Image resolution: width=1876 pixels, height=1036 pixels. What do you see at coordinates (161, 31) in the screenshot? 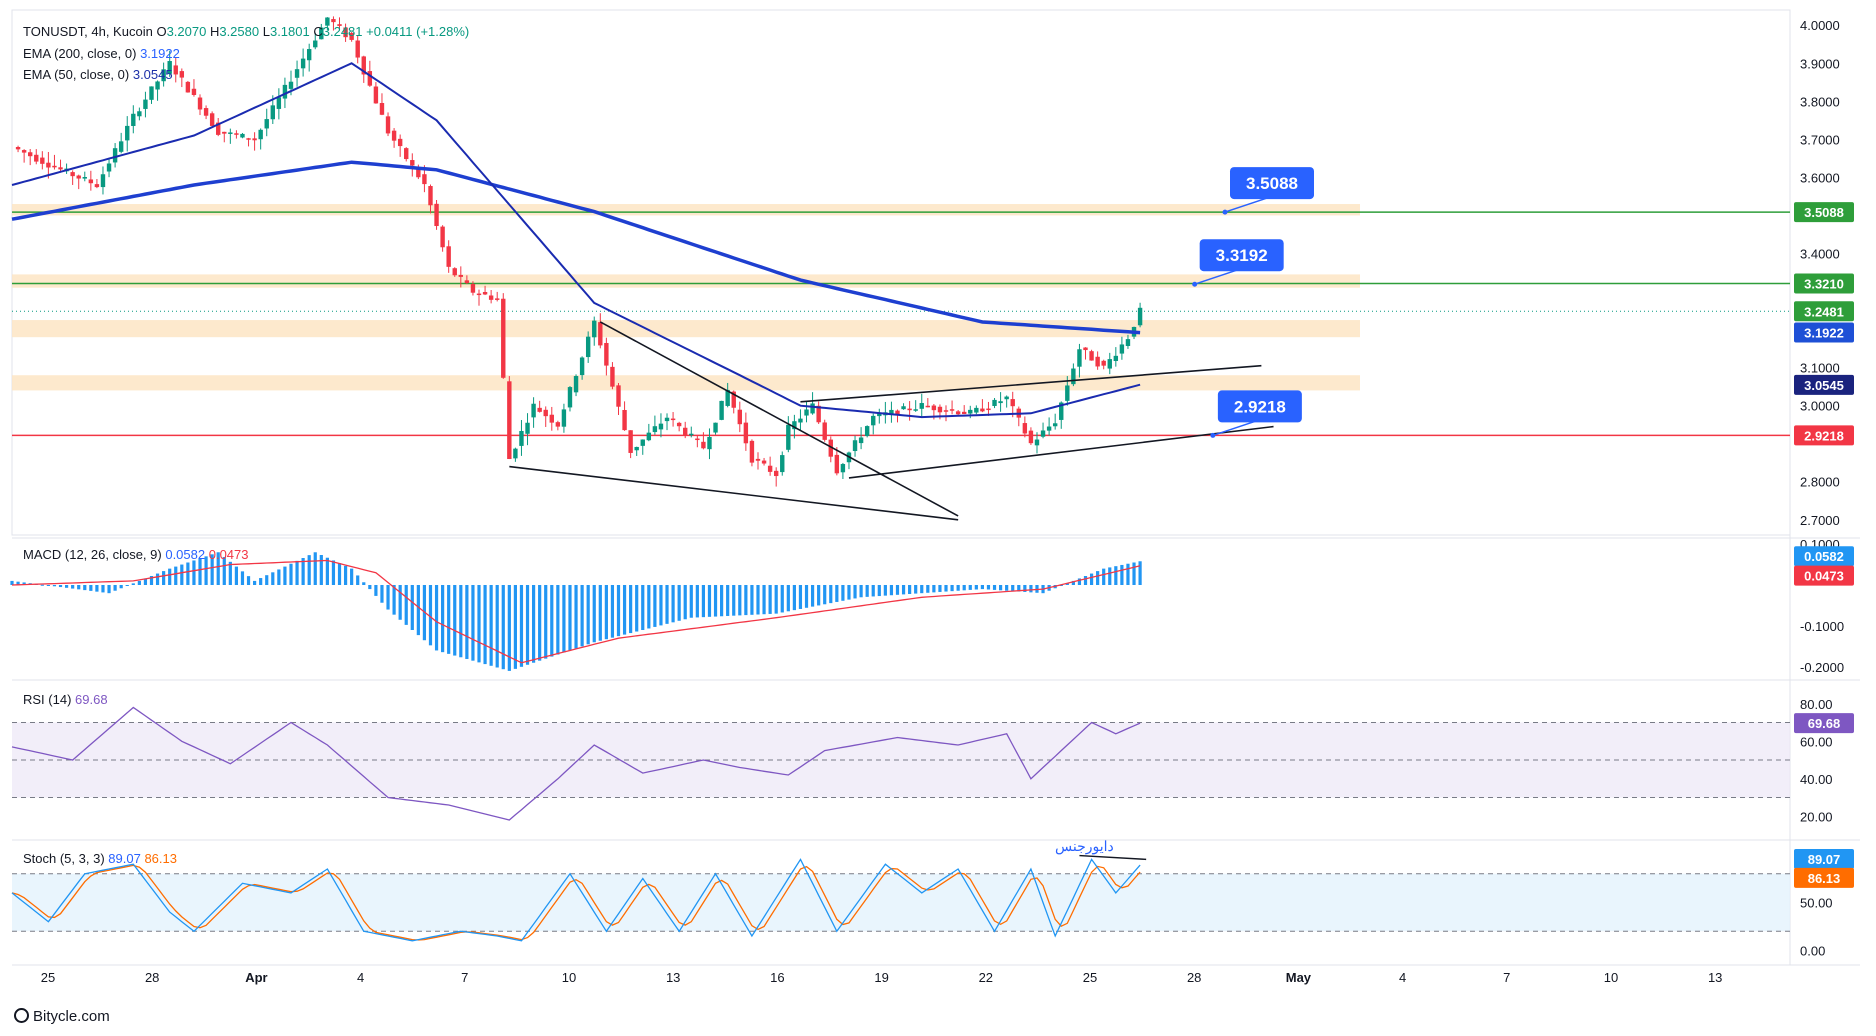
I see `ohlc-open-label: O` at bounding box center [161, 31].